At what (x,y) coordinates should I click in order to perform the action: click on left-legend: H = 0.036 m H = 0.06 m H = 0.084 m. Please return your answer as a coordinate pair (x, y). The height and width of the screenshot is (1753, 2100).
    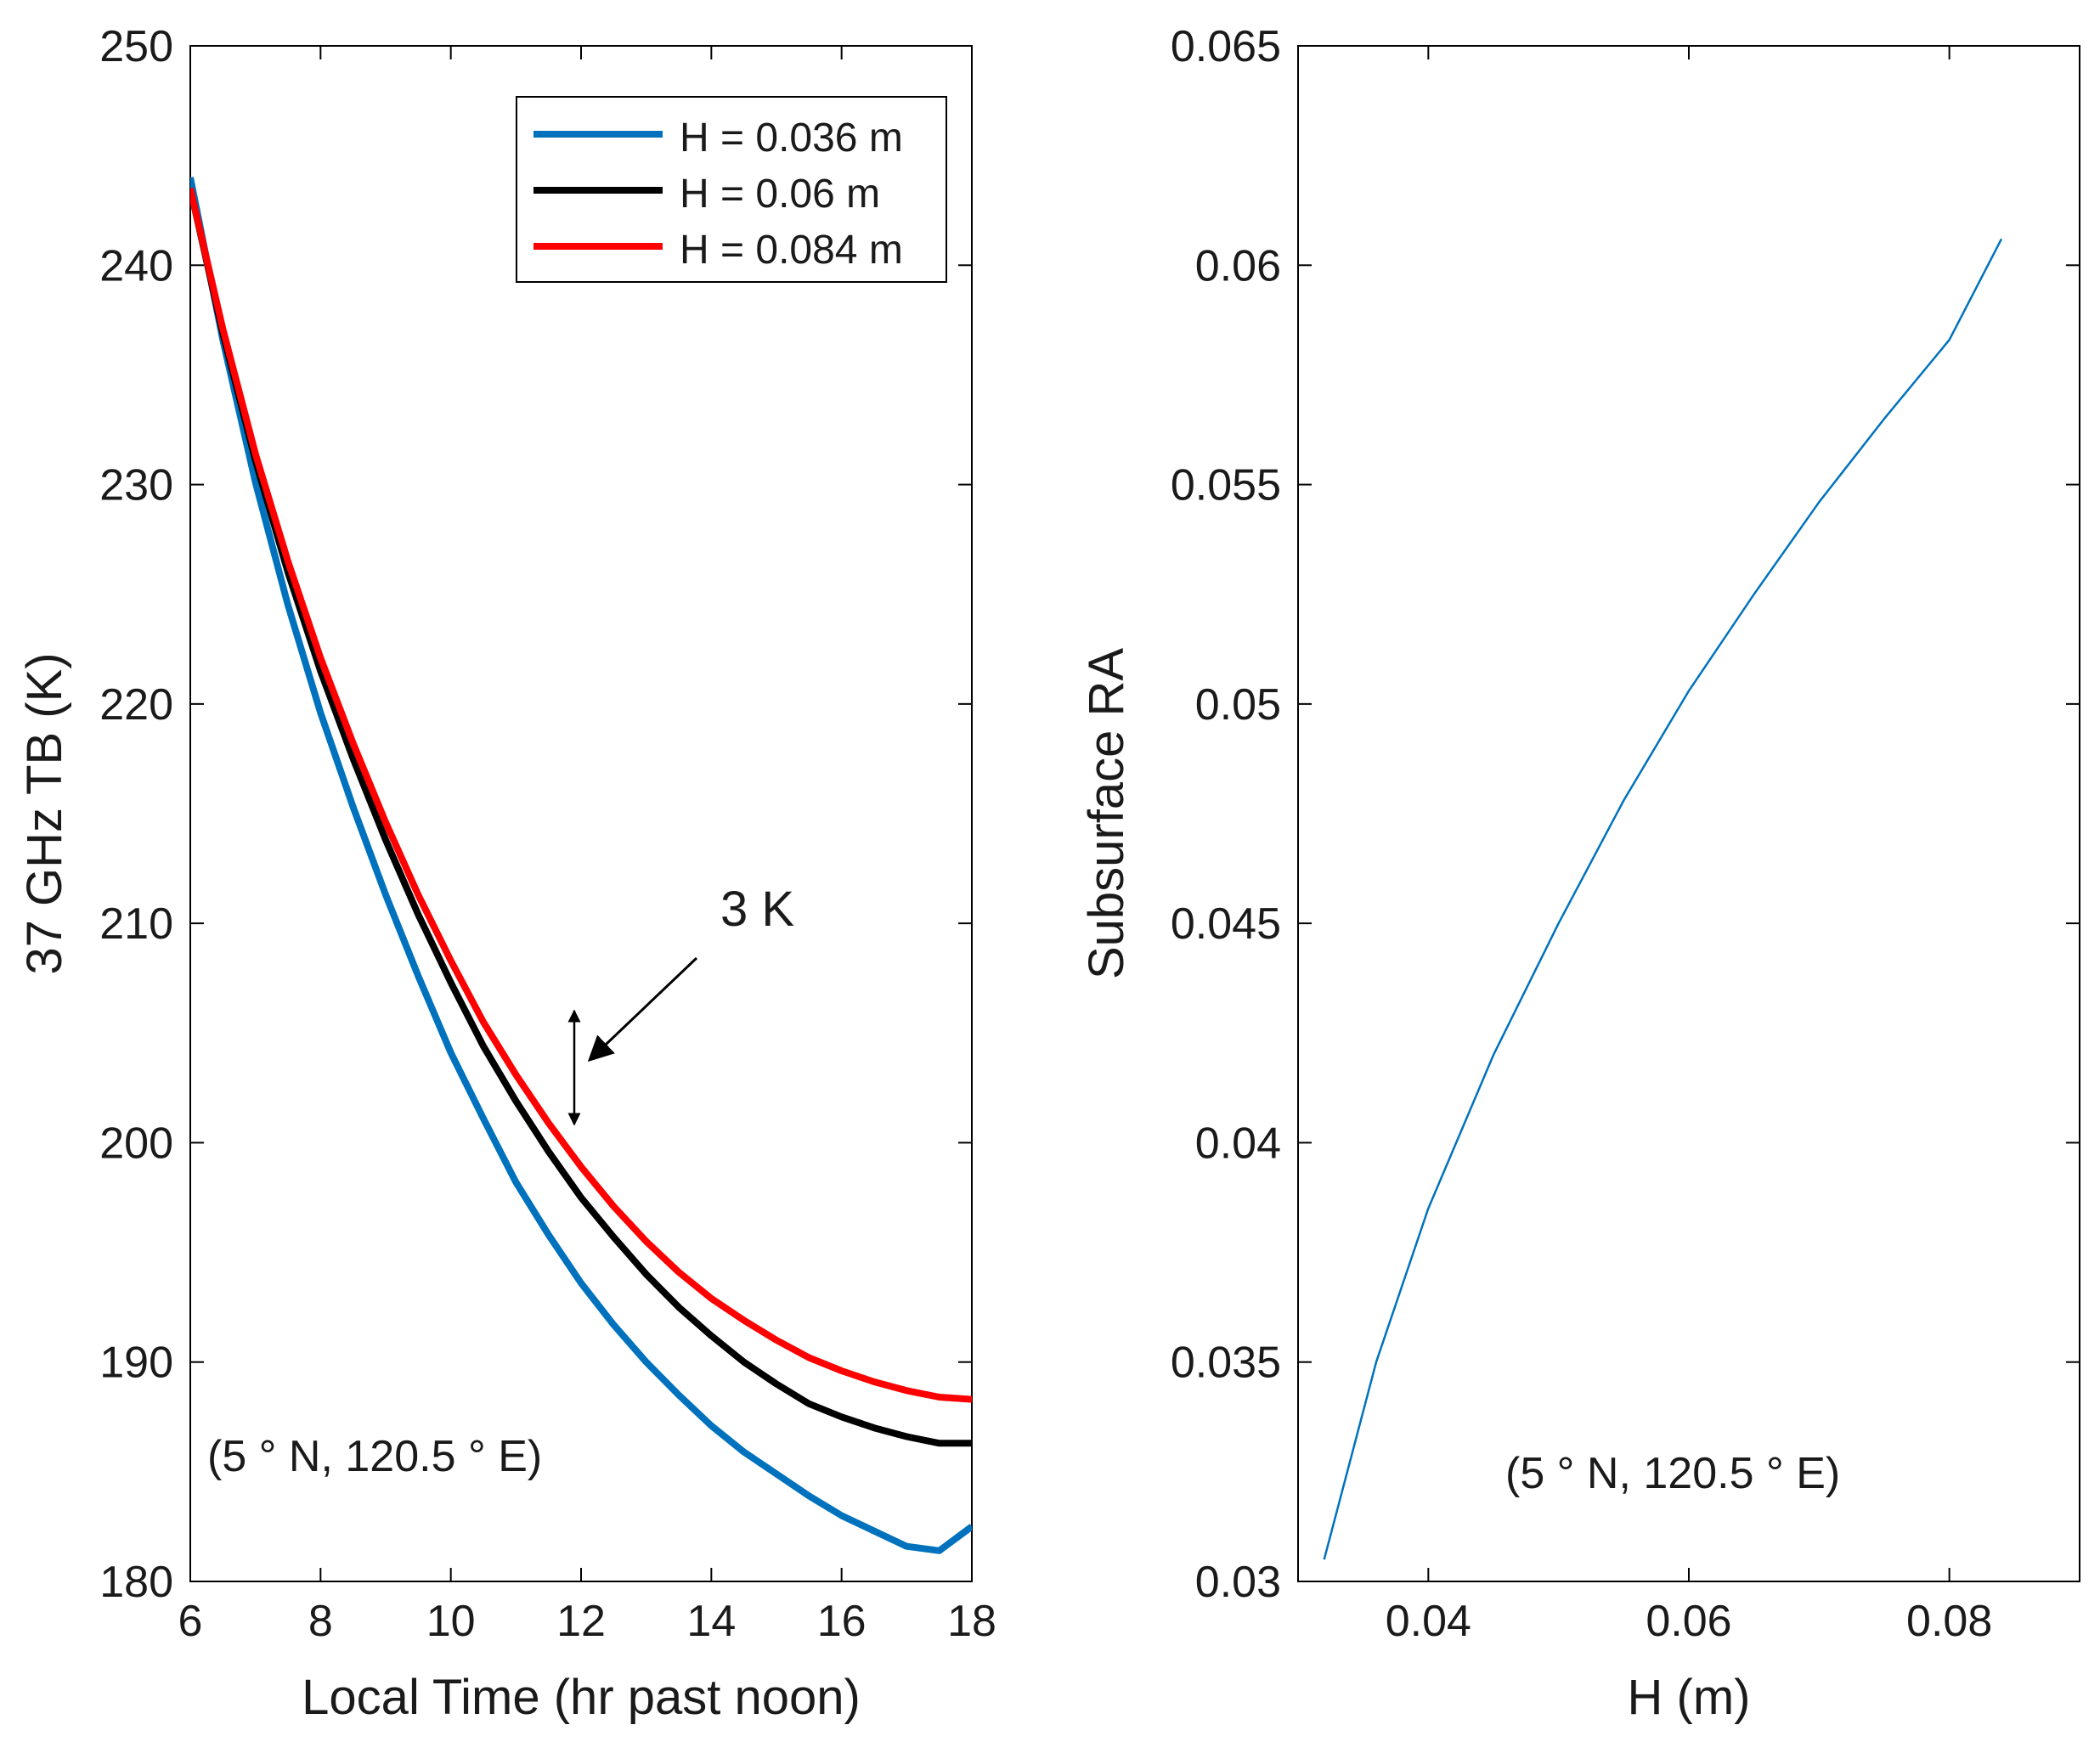
    Looking at the image, I should click on (731, 189).